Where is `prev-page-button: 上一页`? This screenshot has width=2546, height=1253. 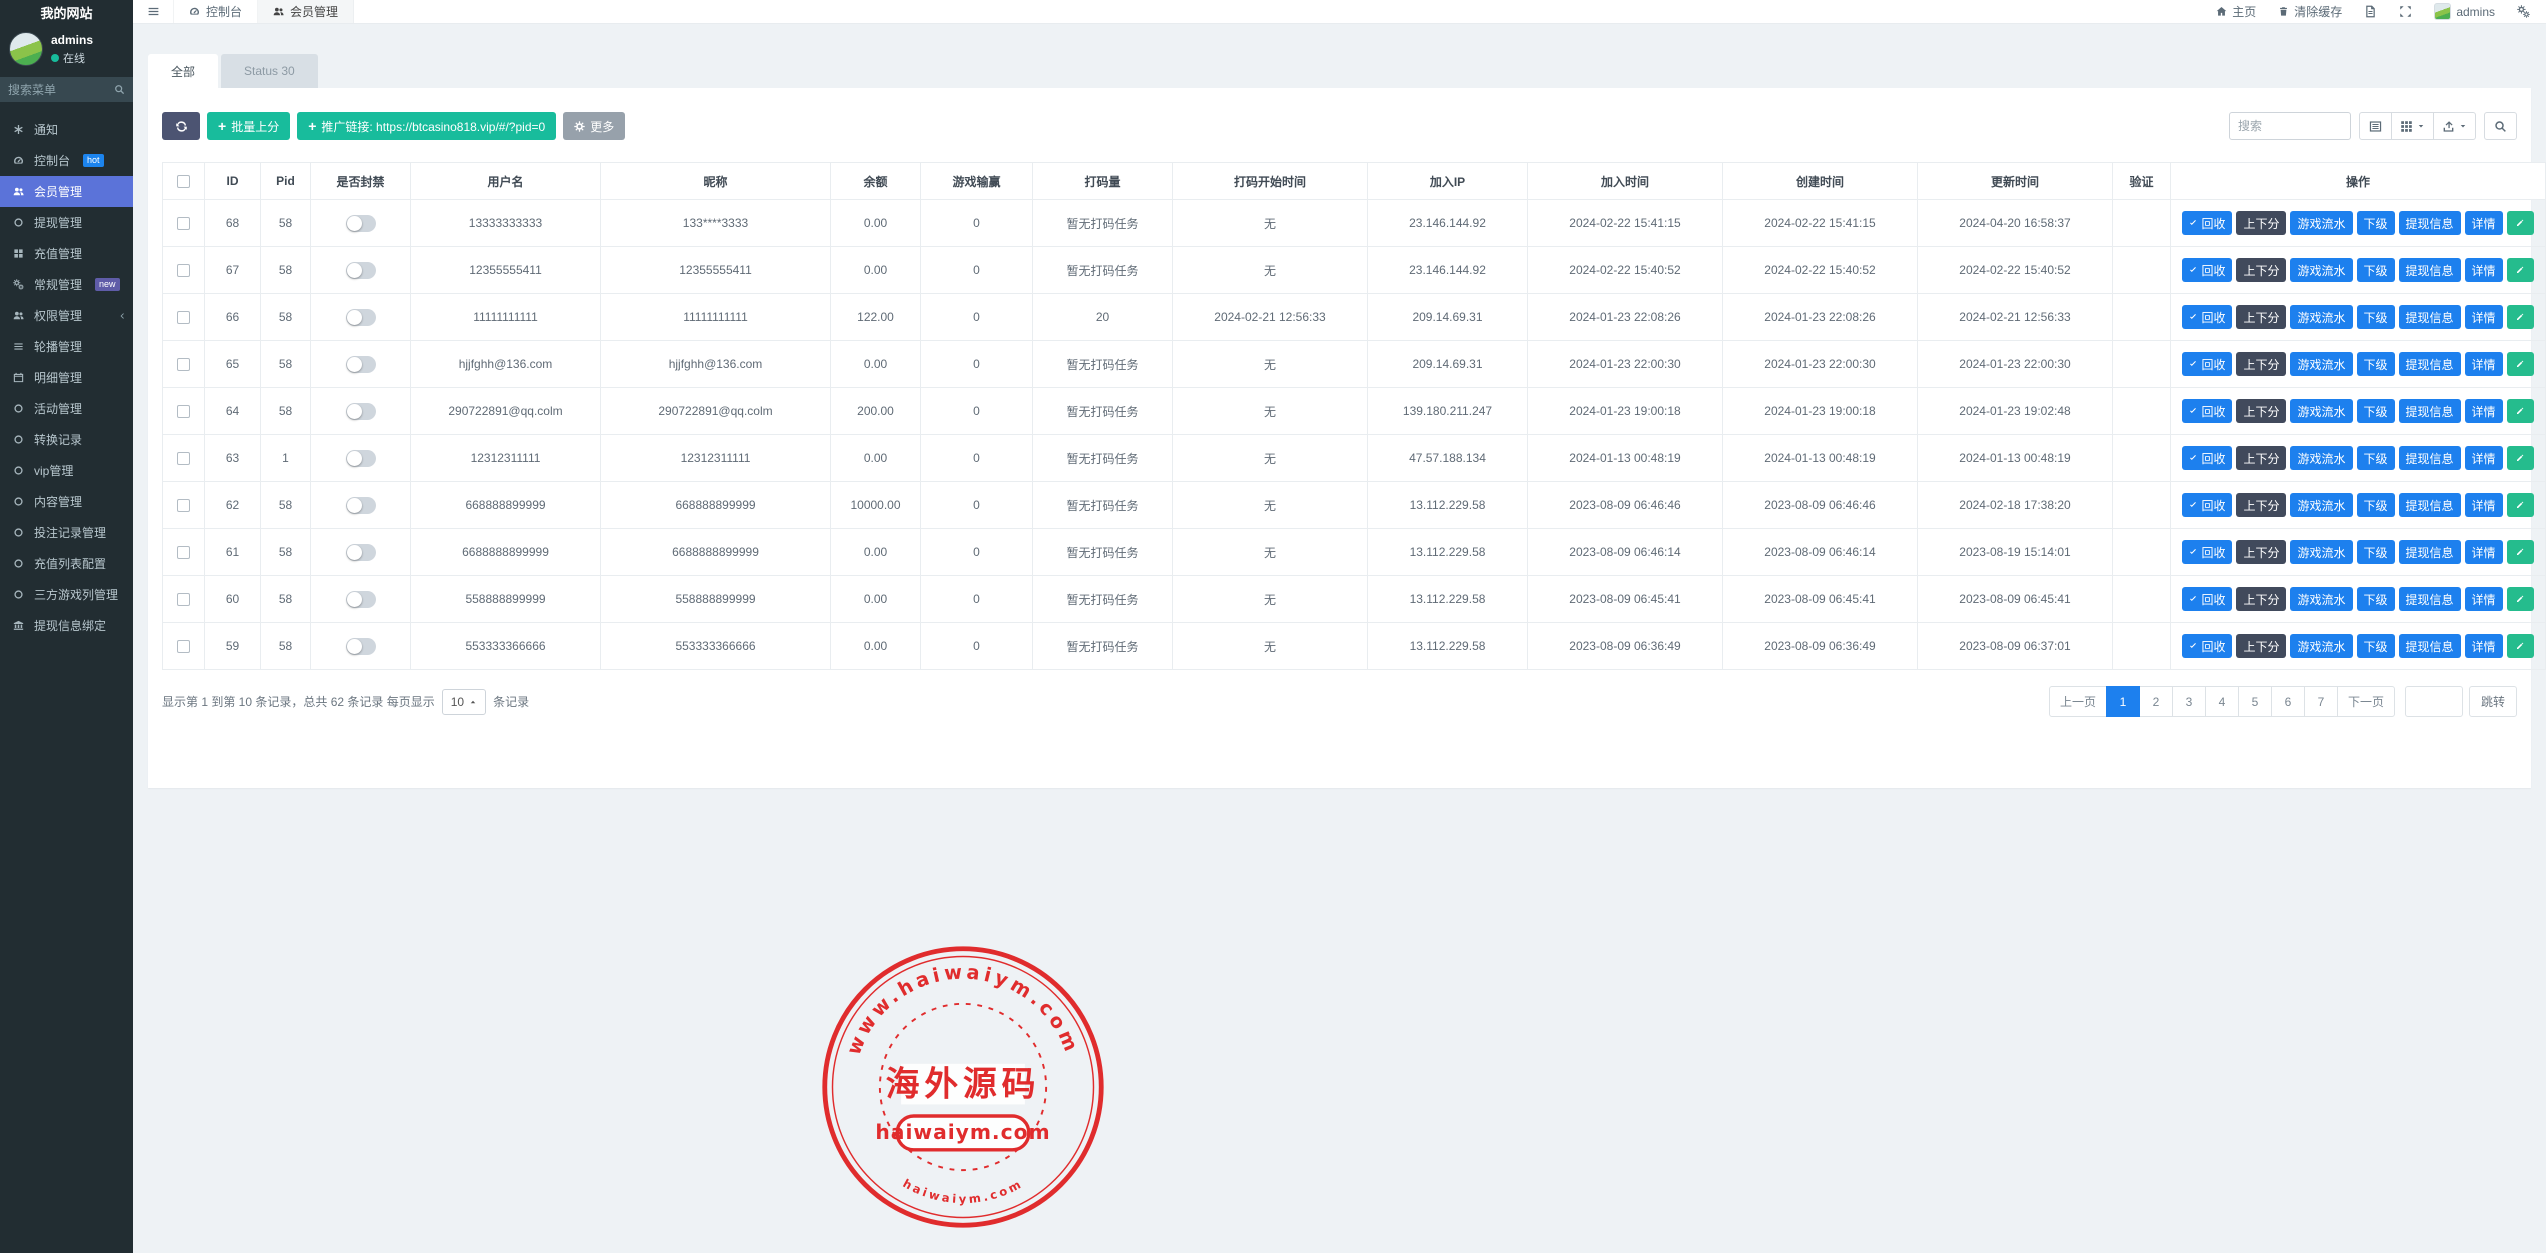 prev-page-button: 上一页 is located at coordinates (2077, 701).